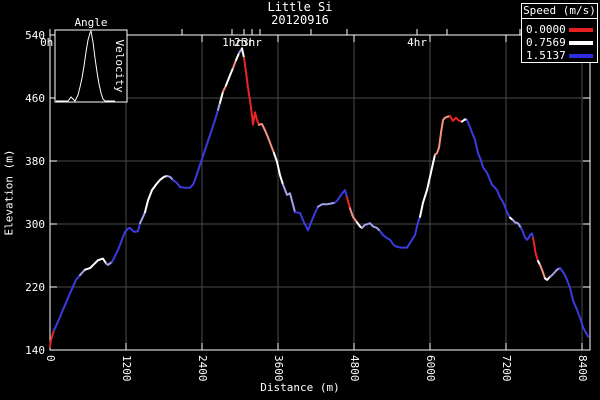  What do you see at coordinates (202, 368) in the screenshot?
I see `x-tick-label: 2400` at bounding box center [202, 368].